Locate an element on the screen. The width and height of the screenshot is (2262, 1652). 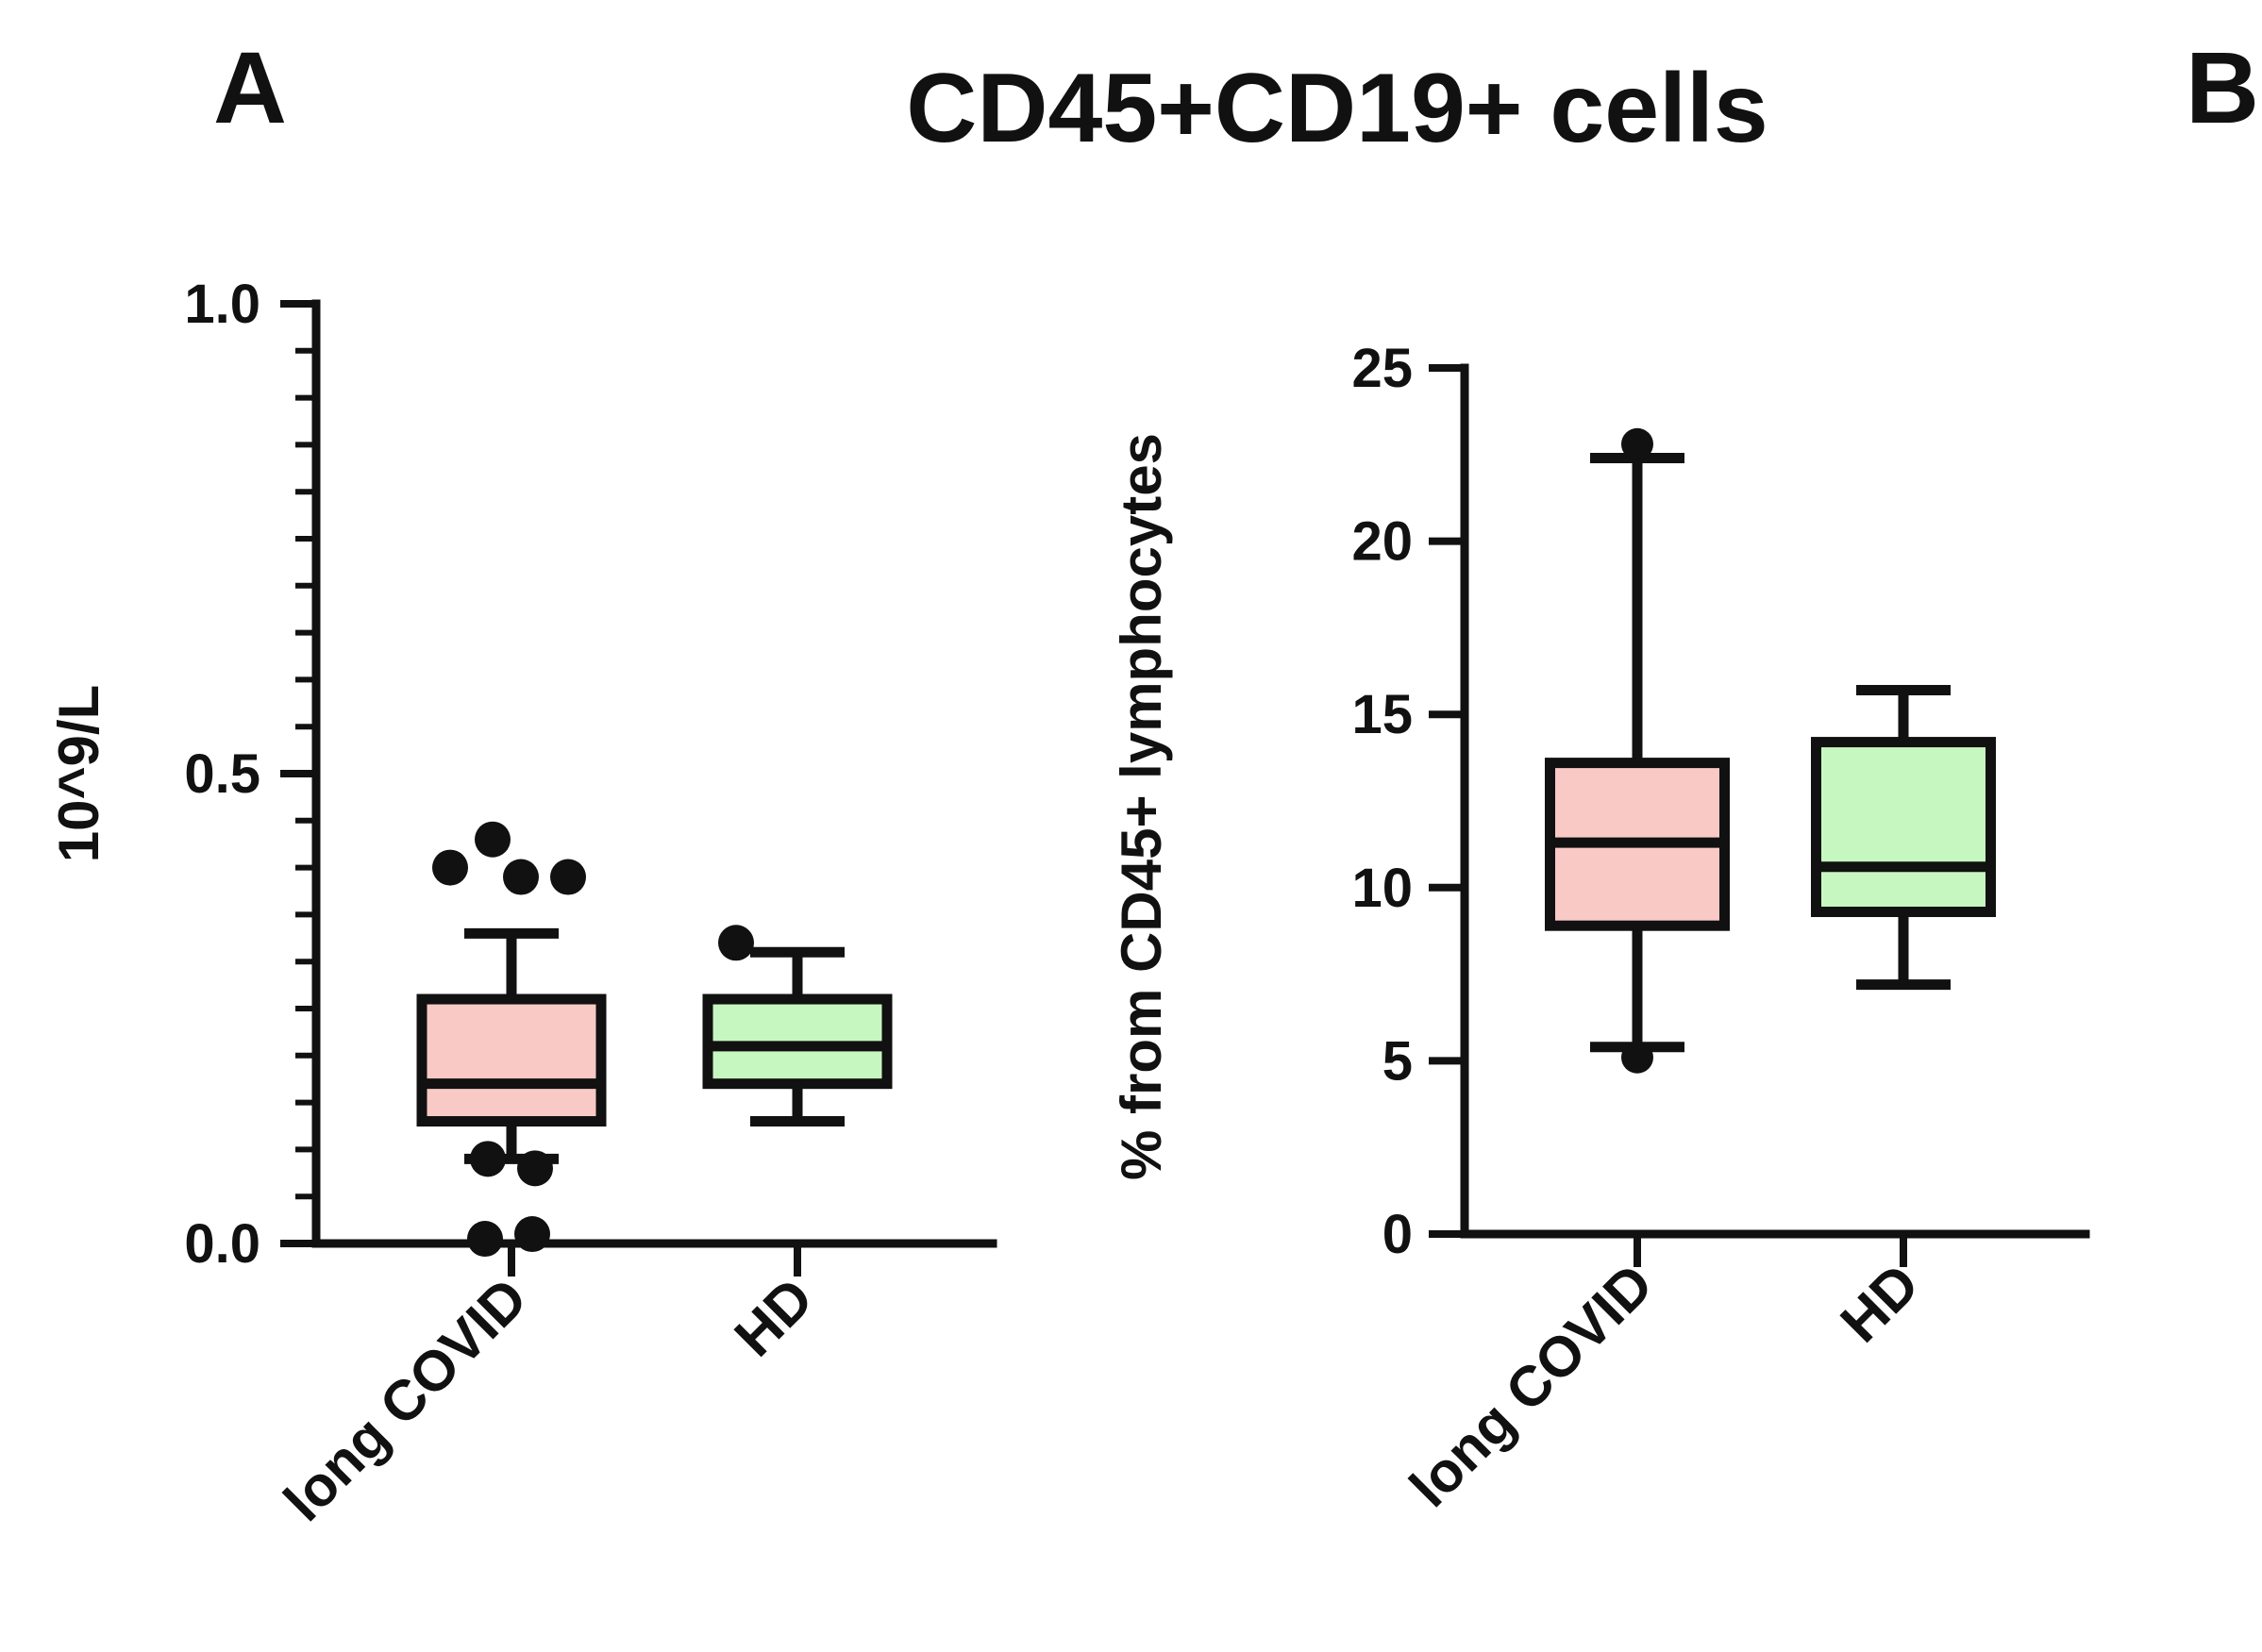
panel-b-y-tick-label: 5 is located at coordinates (1397, 1061).